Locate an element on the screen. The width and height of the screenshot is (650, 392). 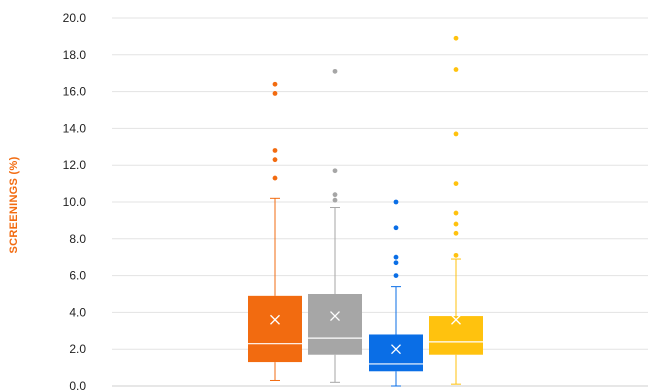
y-tick-label: 6.0 is located at coordinates (77, 276).